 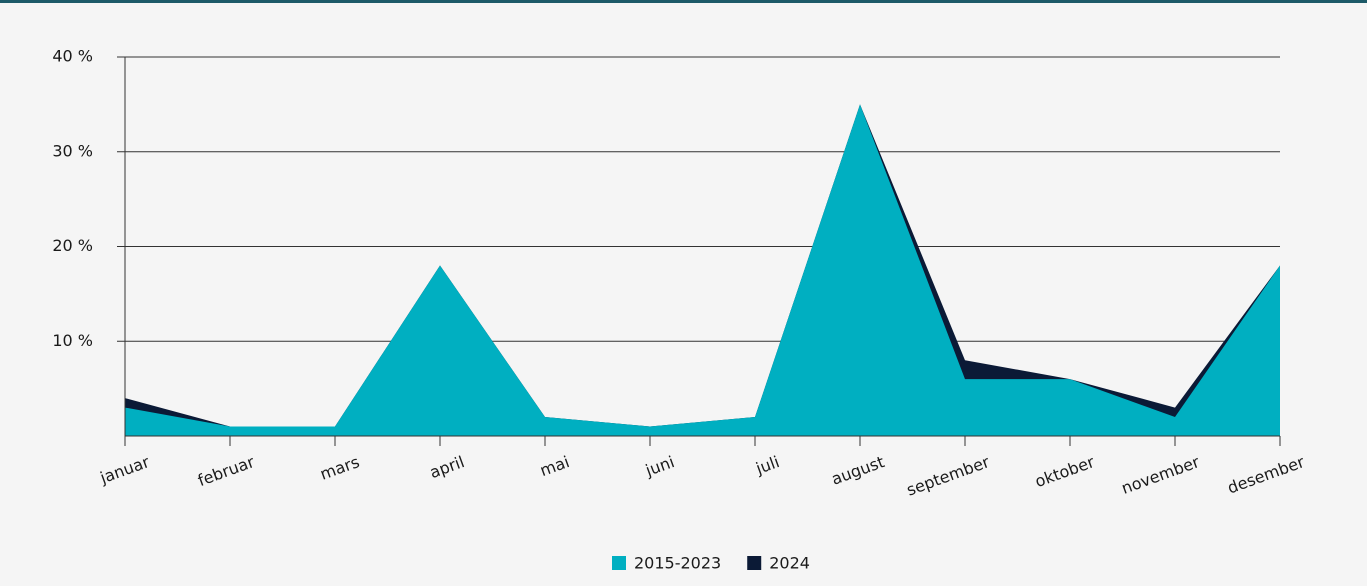 What do you see at coordinates (659, 466) in the screenshot?
I see `x-tick-label: juni` at bounding box center [659, 466].